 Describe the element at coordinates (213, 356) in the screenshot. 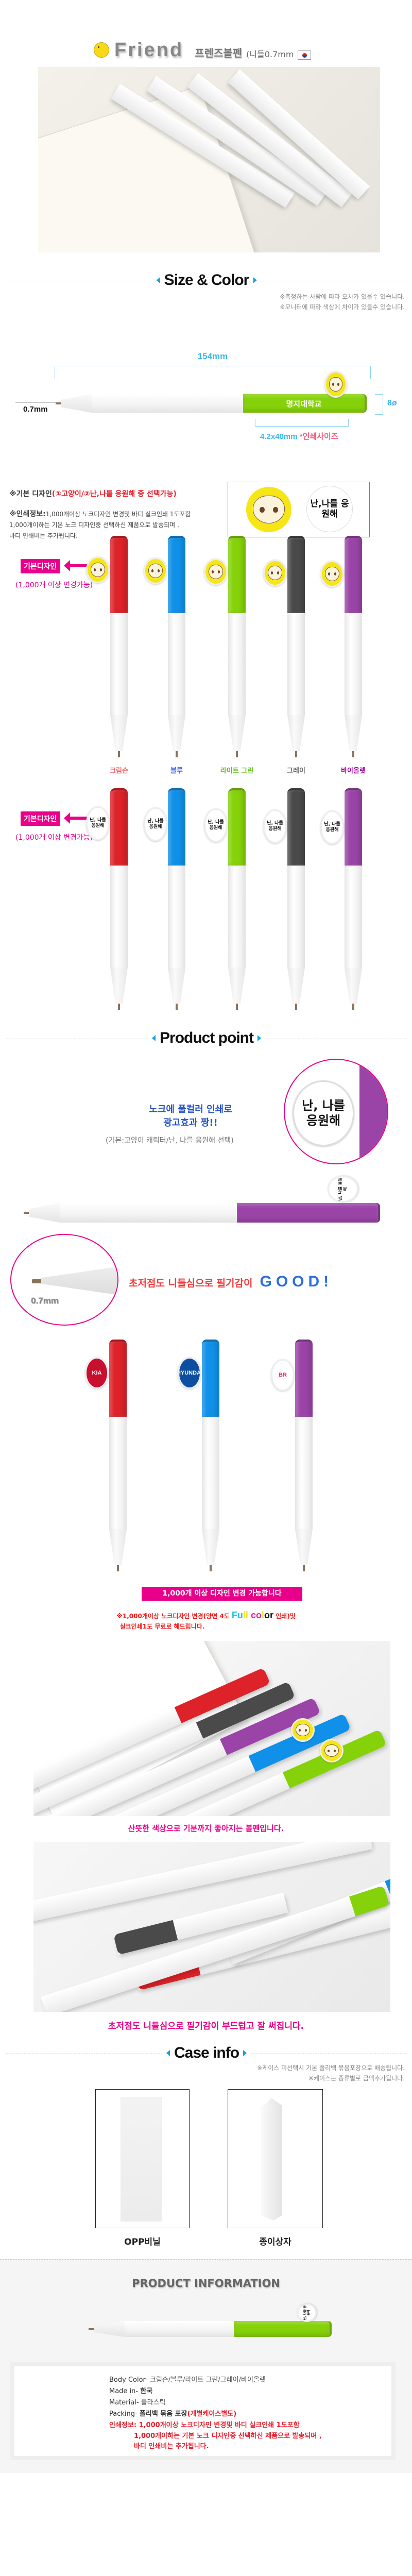

I see `length-label: 154mm` at that location.